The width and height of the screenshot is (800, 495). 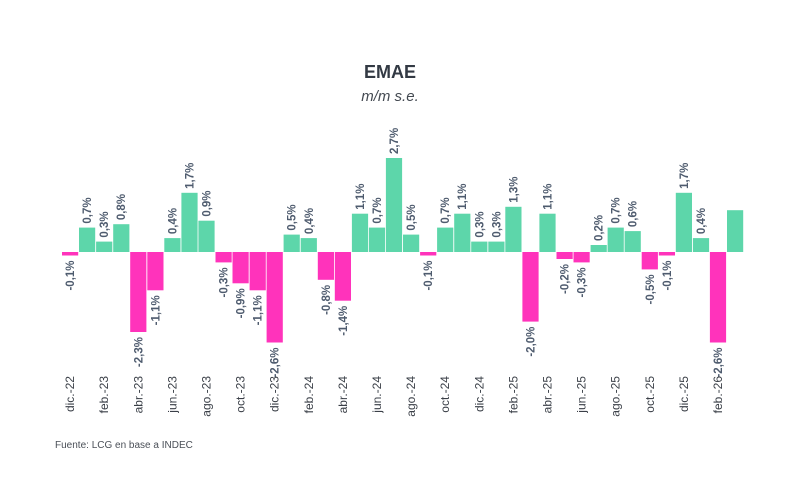 What do you see at coordinates (513, 229) in the screenshot?
I see `bar-feb.-25` at bounding box center [513, 229].